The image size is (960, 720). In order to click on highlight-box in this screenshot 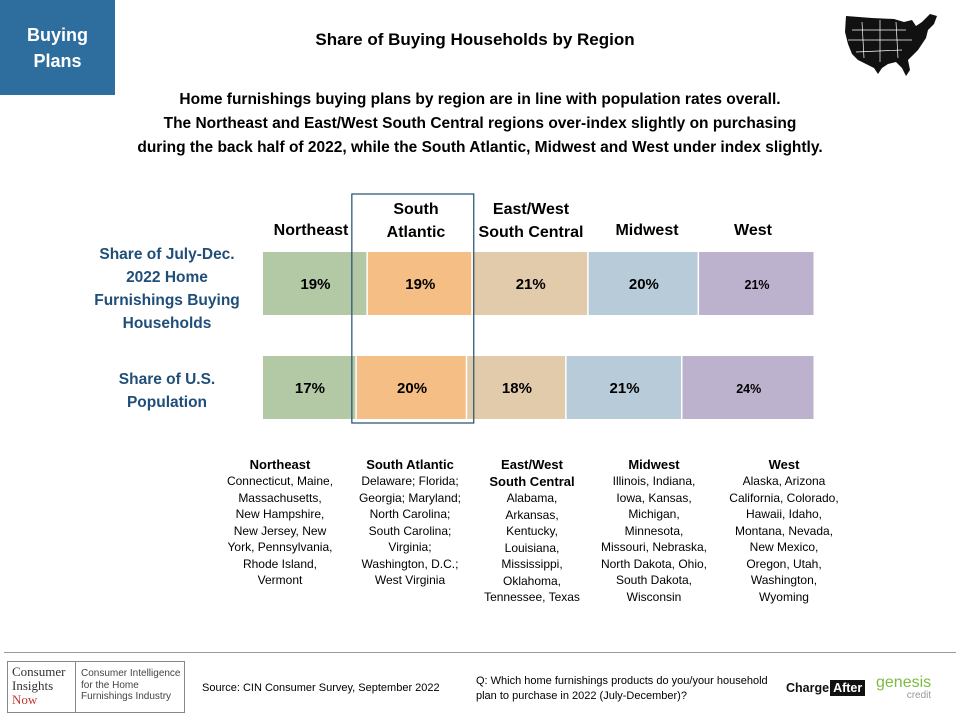, I will do `click(413, 308)`.